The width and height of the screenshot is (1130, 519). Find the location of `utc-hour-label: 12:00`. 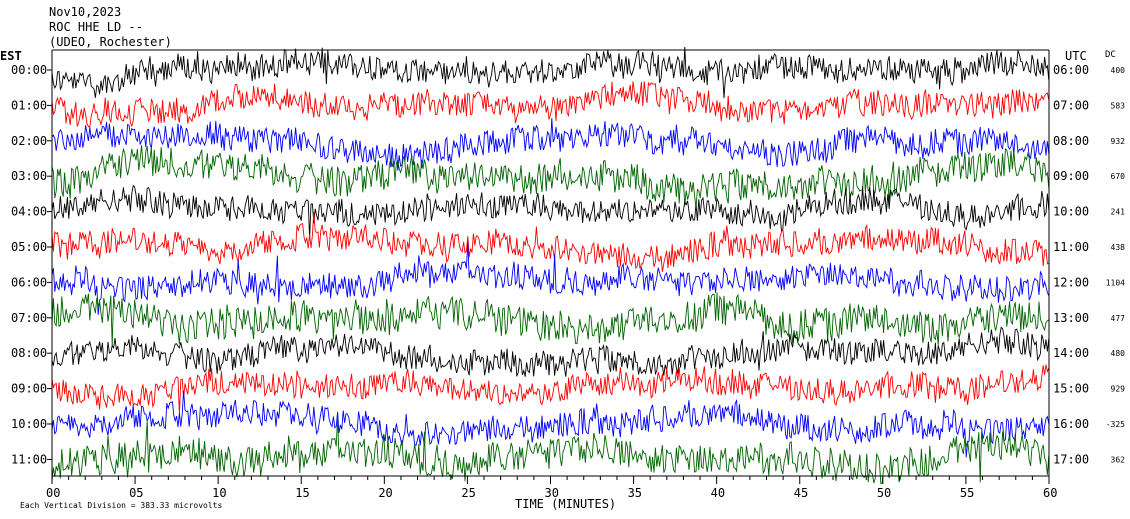

utc-hour-label: 12:00 is located at coordinates (1071, 282).